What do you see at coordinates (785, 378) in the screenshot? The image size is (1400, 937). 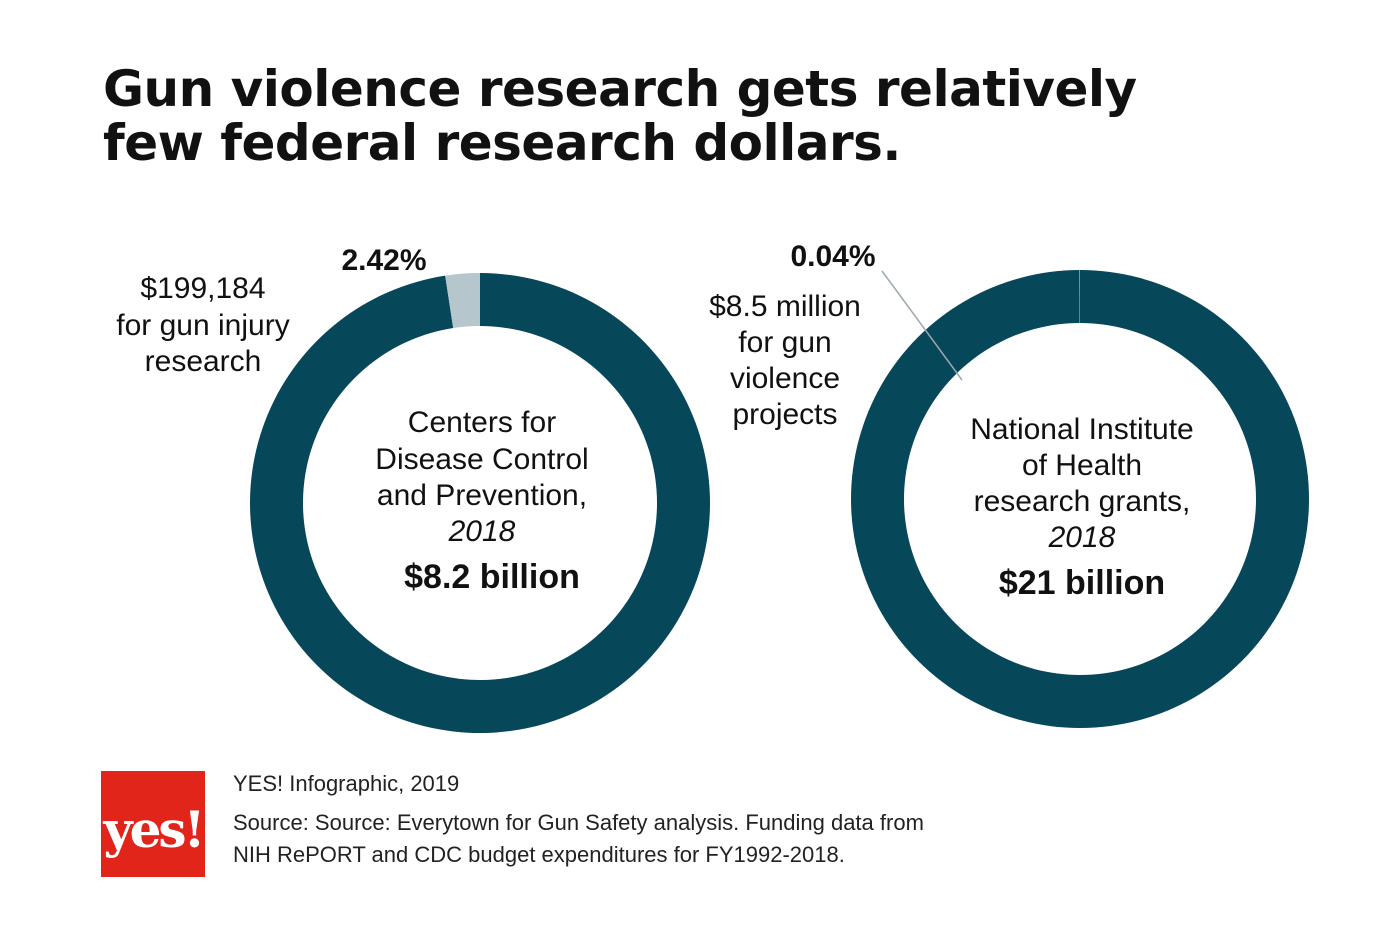 I see `nih-slice-label-3: violence` at bounding box center [785, 378].